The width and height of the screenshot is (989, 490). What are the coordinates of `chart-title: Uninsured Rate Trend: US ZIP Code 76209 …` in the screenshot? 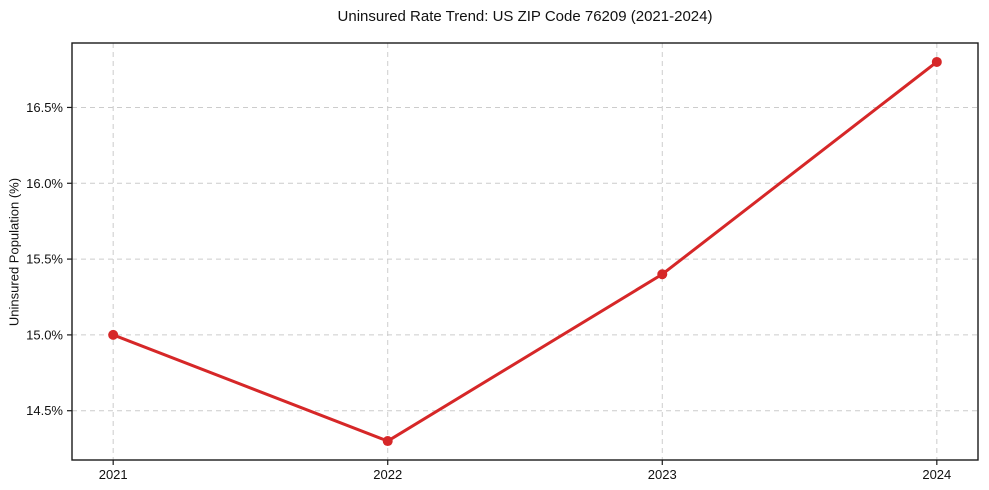 It's located at (525, 16).